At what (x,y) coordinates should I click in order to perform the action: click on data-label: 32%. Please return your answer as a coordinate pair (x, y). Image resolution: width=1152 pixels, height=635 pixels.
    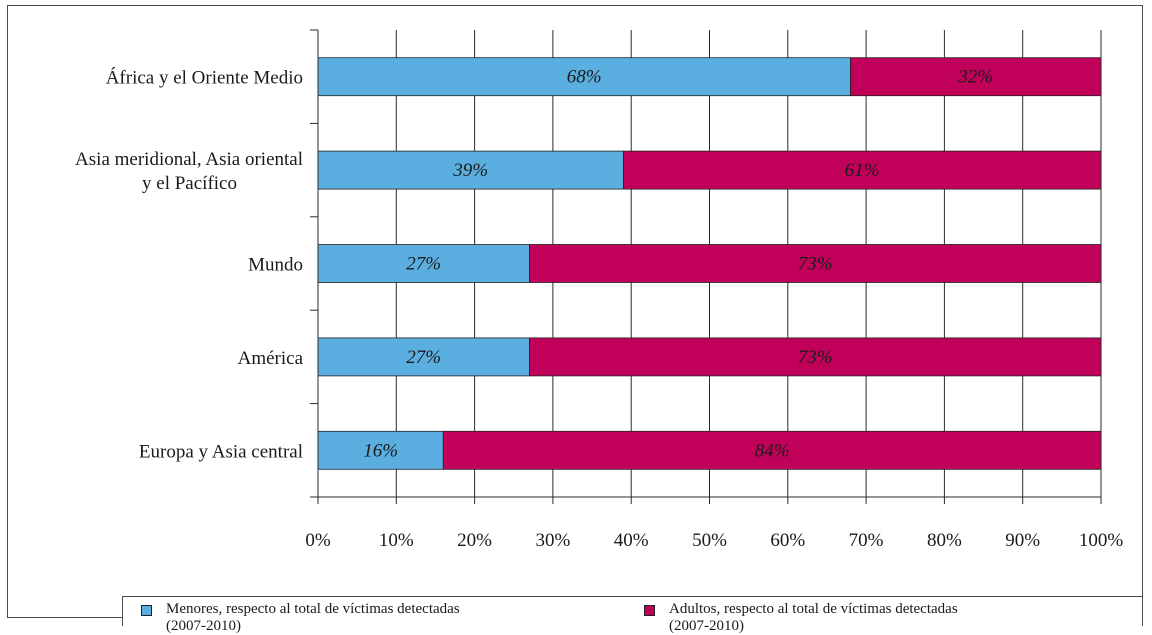
    Looking at the image, I should click on (975, 77).